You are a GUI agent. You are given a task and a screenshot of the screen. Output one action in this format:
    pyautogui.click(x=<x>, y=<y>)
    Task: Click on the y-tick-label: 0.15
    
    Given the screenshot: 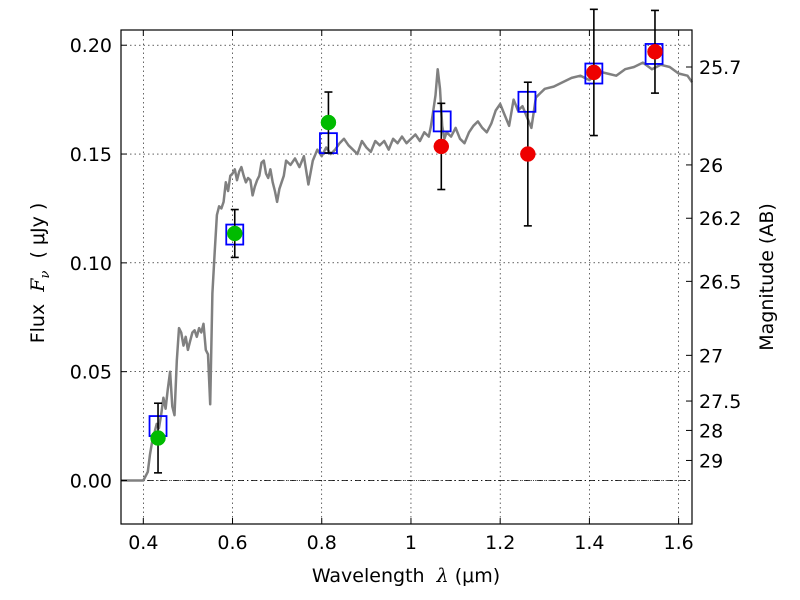 What is the action you would take?
    pyautogui.click(x=91, y=155)
    